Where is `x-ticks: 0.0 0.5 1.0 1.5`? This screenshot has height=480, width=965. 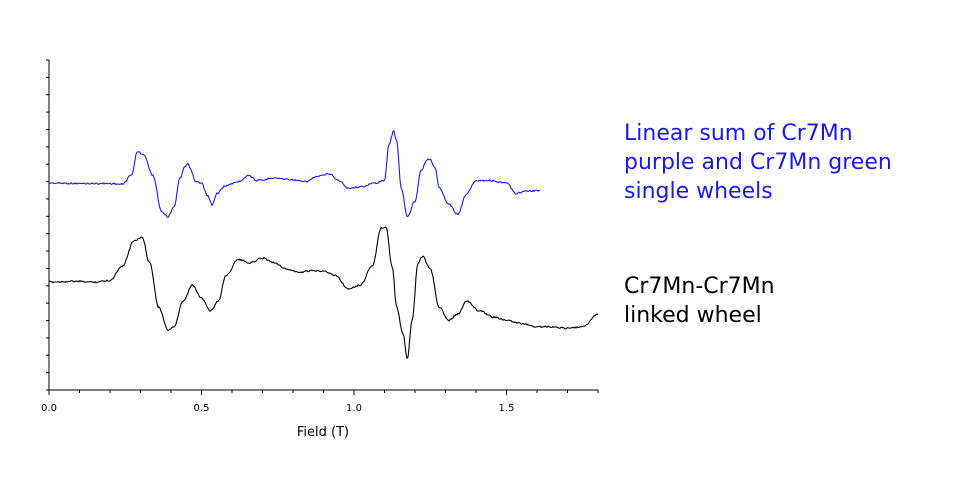
x-ticks: 0.0 0.5 1.0 1.5 is located at coordinates (320, 402).